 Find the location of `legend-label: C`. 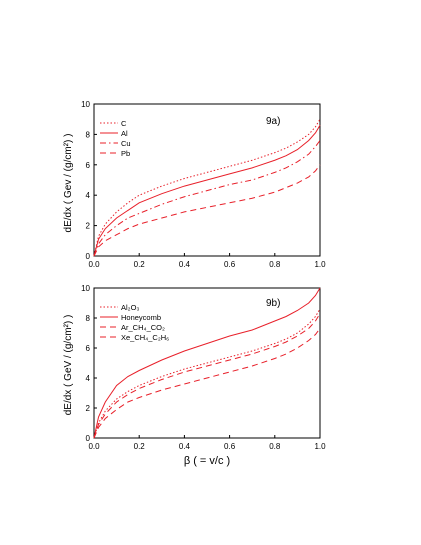

legend-label: C is located at coordinates (124, 123).